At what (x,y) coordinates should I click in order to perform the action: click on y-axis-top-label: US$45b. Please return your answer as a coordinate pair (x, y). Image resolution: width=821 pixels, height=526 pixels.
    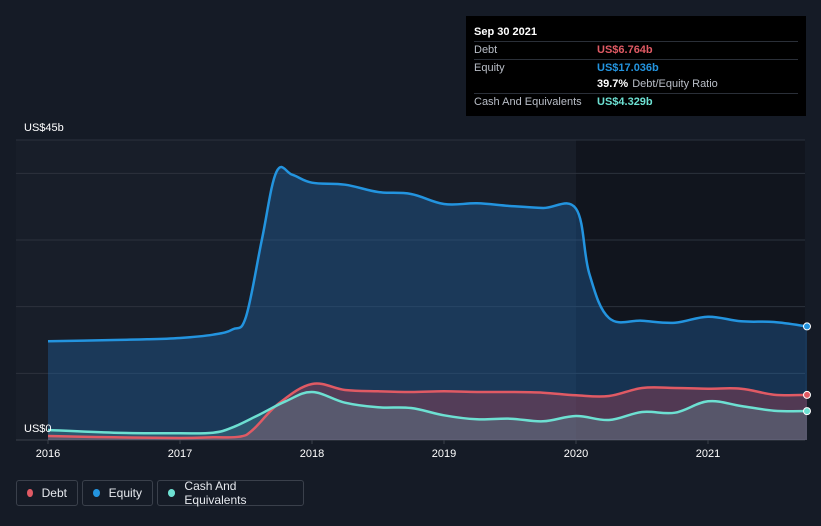
    Looking at the image, I should click on (44, 128).